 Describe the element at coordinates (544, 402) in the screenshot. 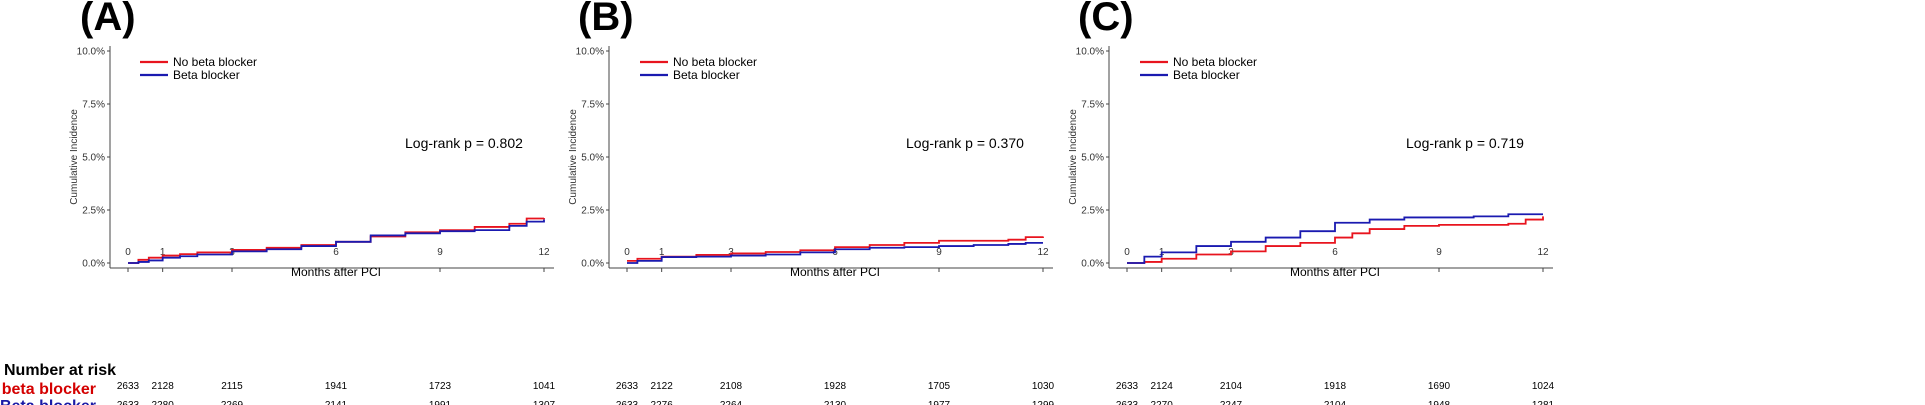

I see `at-risk-value: 1307` at that location.